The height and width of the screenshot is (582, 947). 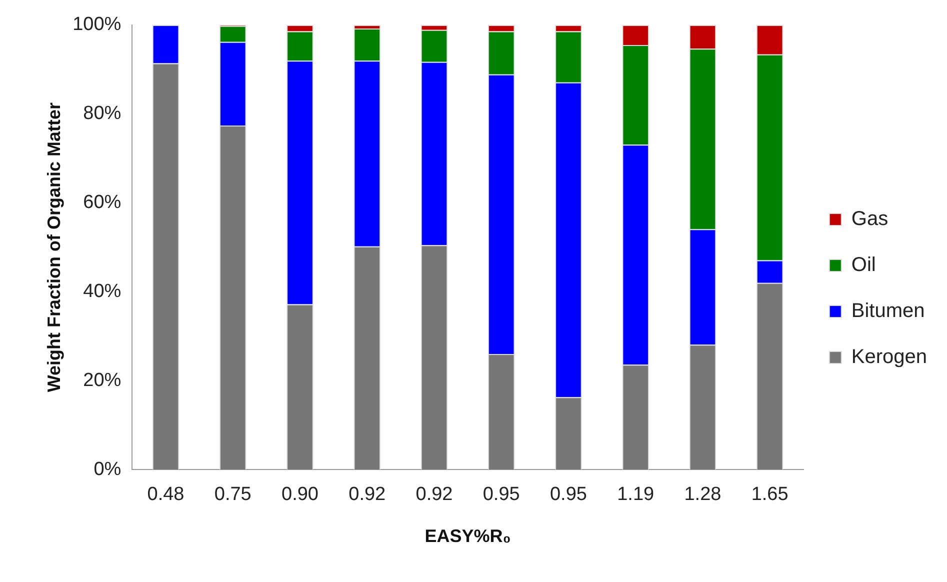 I want to click on legend-label: Oil, so click(x=863, y=265).